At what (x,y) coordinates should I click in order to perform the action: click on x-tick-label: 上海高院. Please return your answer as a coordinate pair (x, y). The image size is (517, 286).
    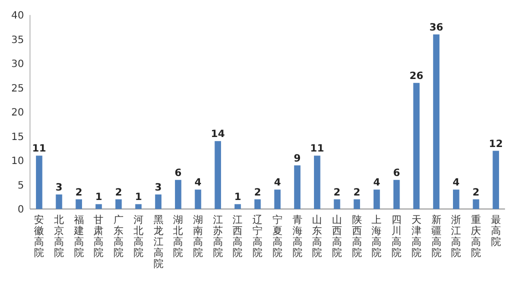
    Looking at the image, I should click on (377, 236).